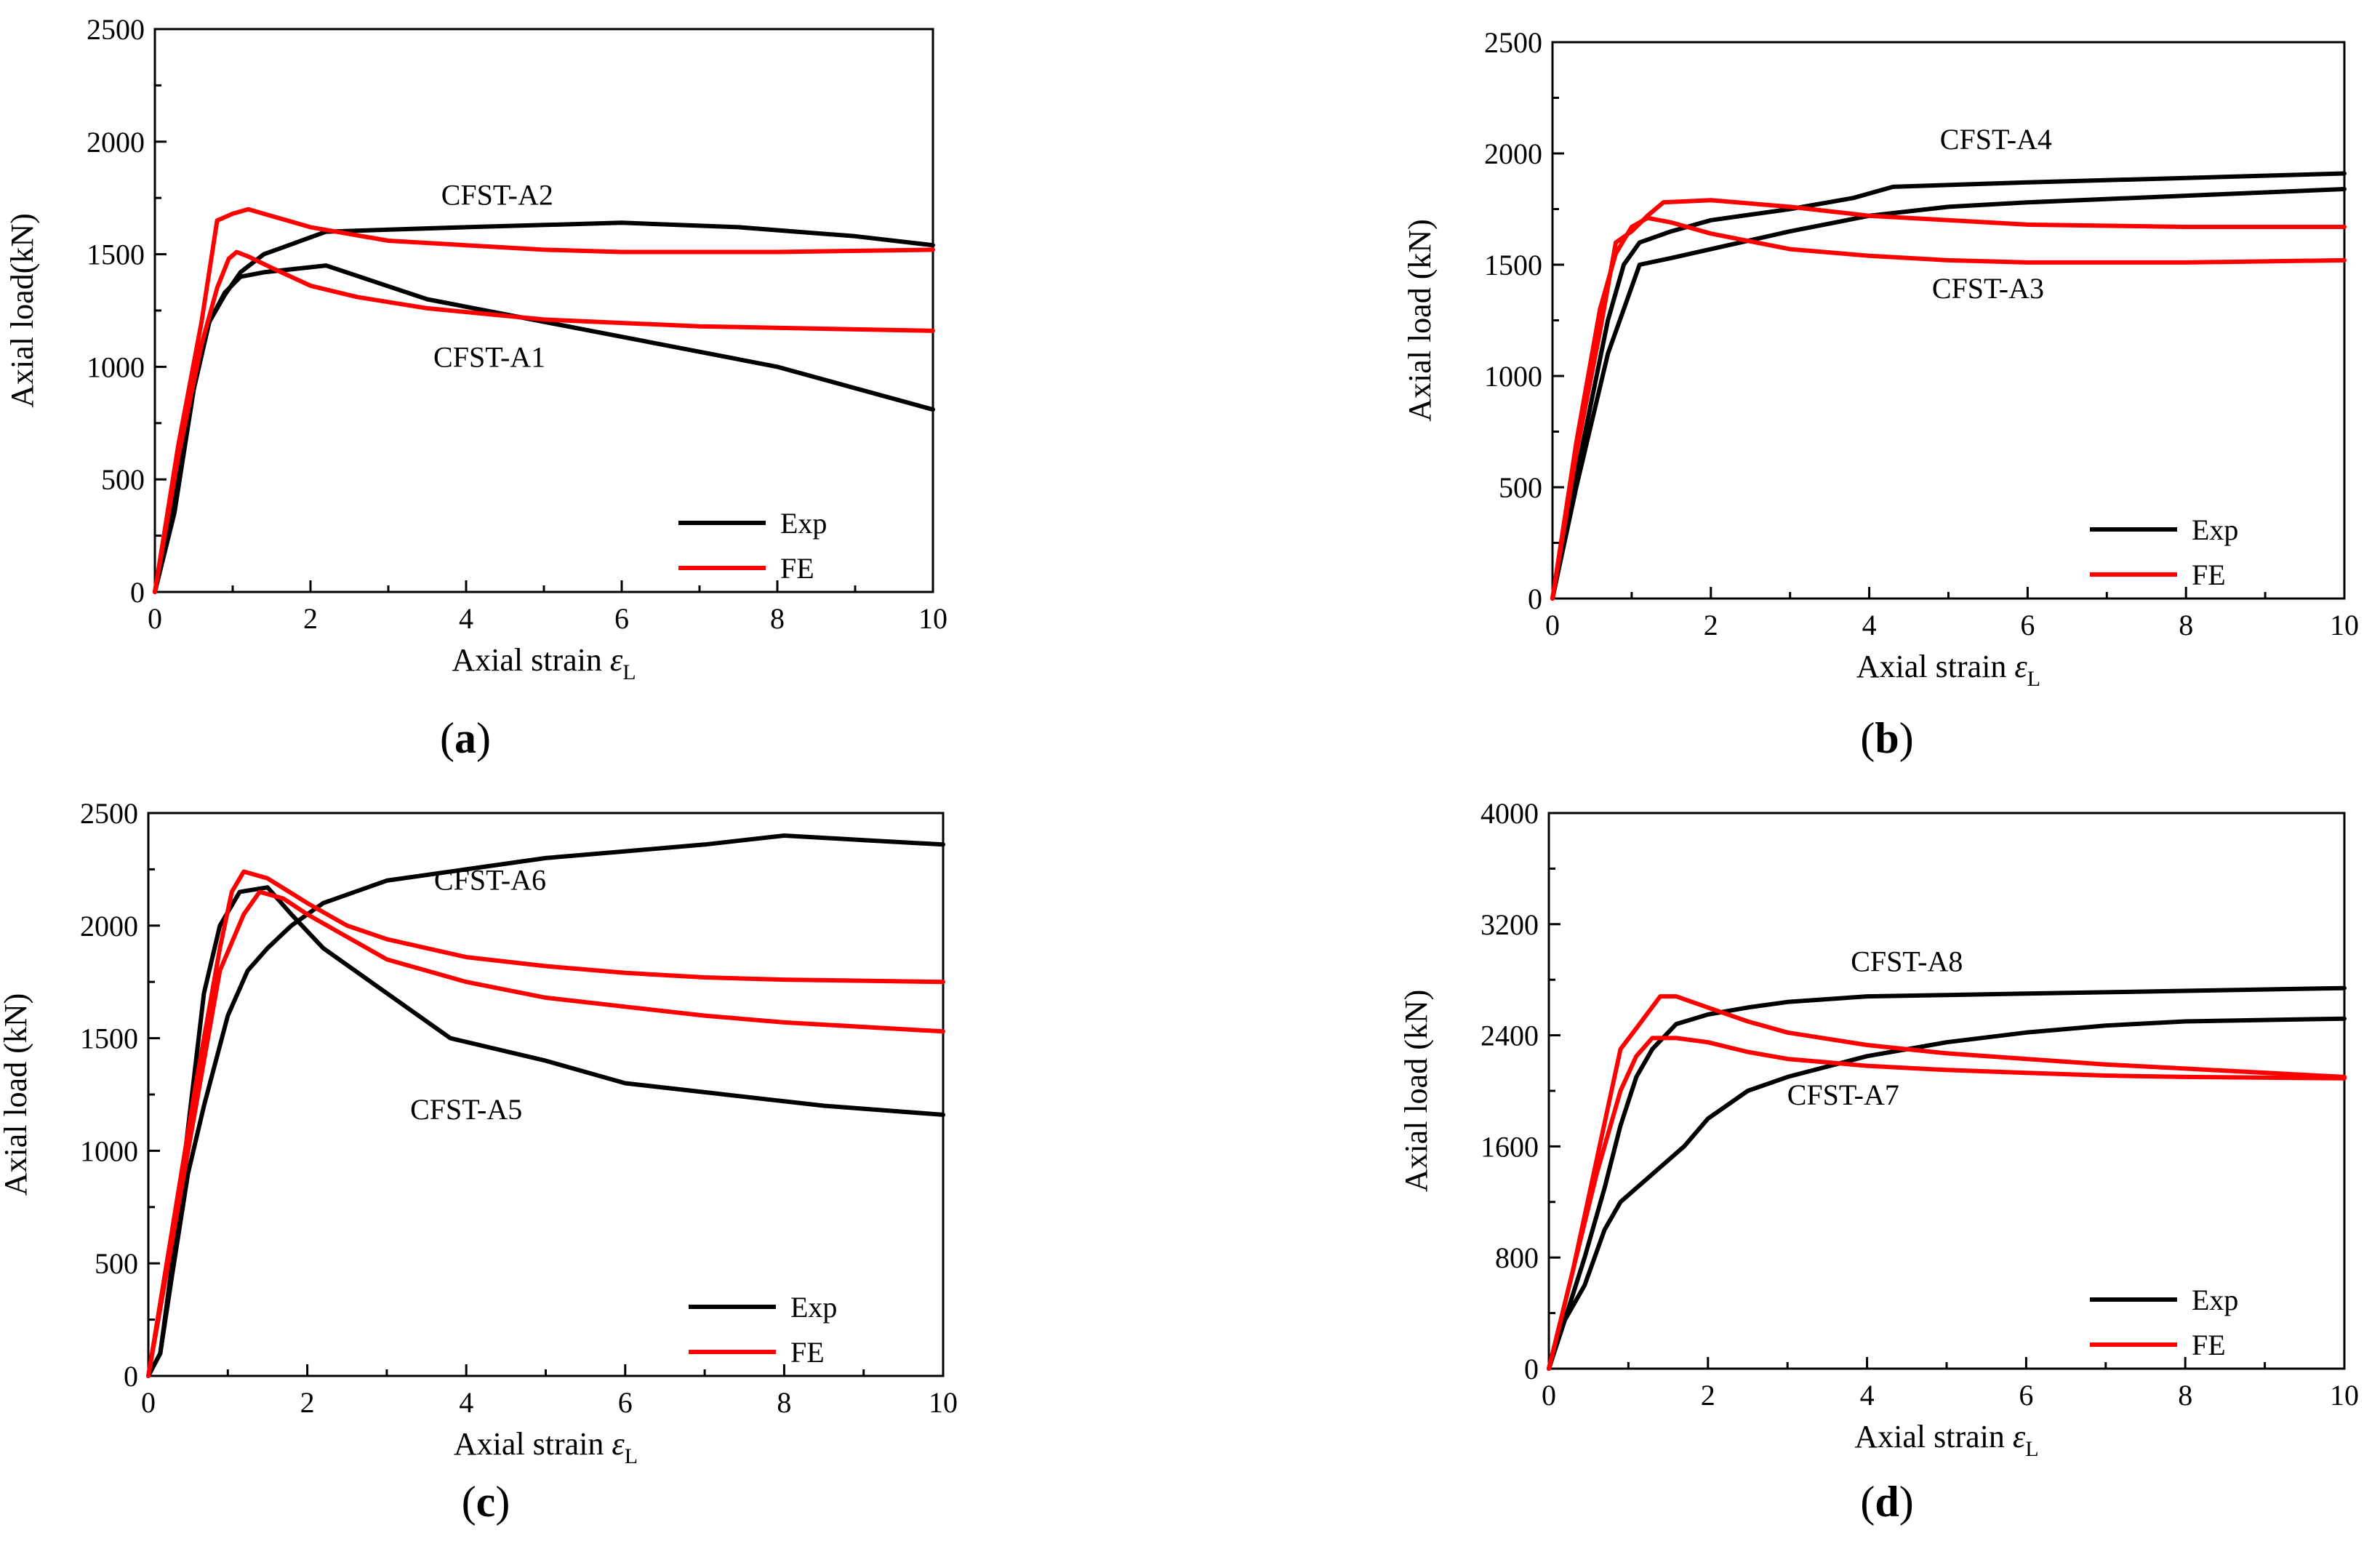 This screenshot has height=1565, width=2380. Describe the element at coordinates (116, 367) in the screenshot. I see `y-tick-label: 1000` at that location.